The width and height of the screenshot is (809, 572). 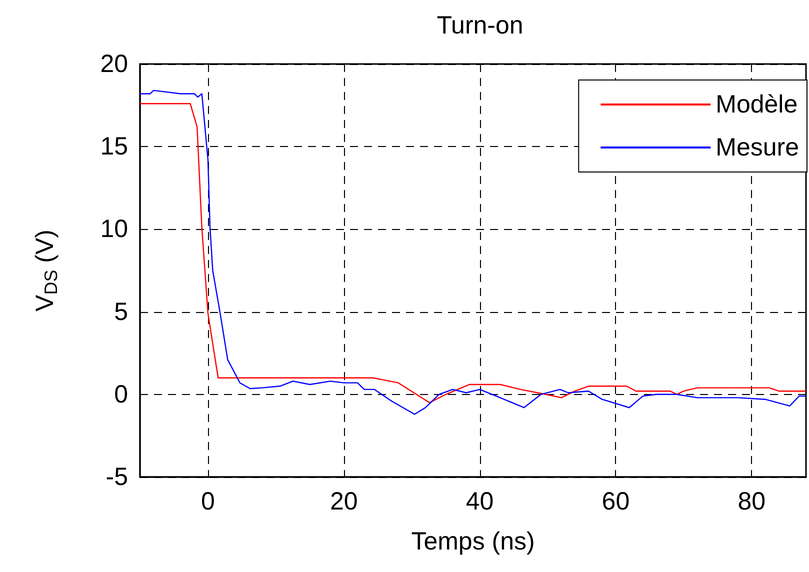 I want to click on y-tick-label: 15, so click(x=114, y=146).